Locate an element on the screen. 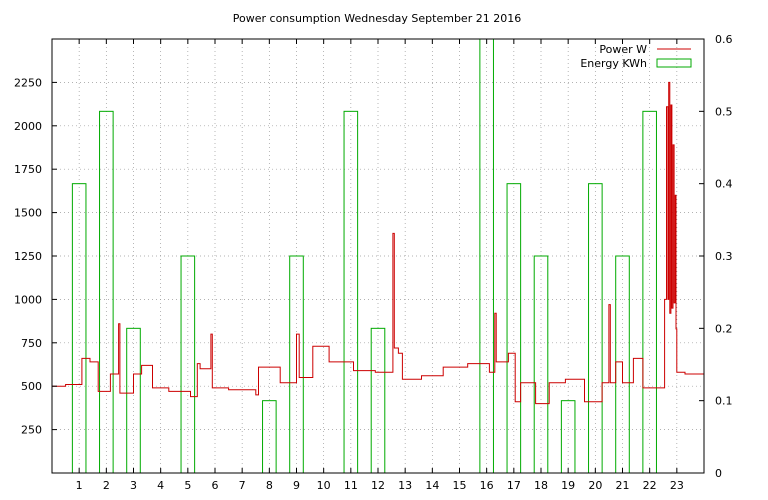  x-tick-label: 12 is located at coordinates (378, 485).